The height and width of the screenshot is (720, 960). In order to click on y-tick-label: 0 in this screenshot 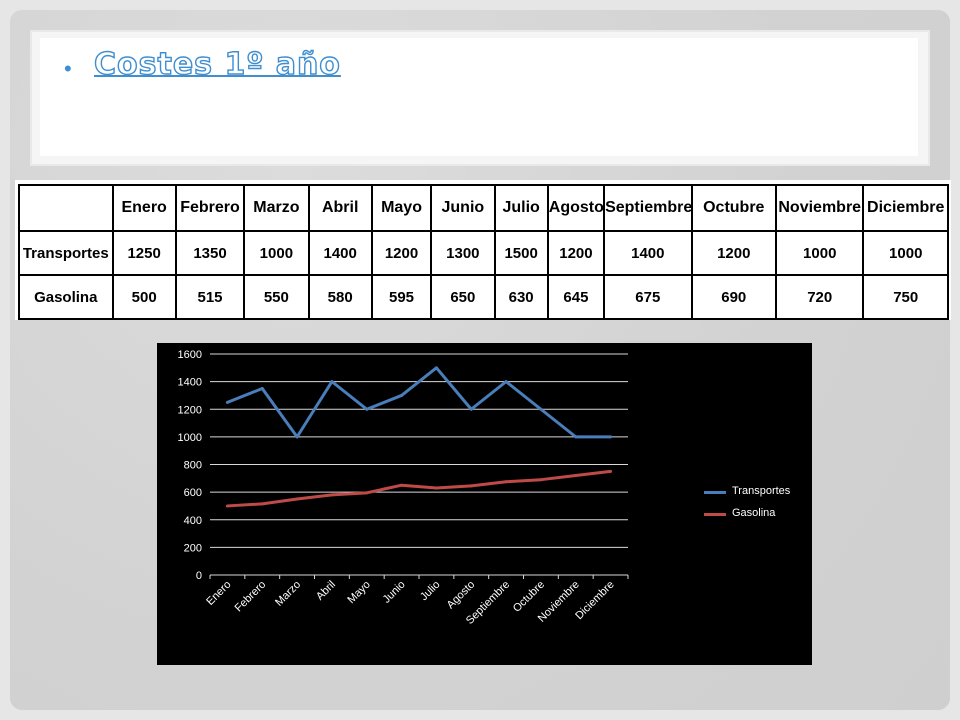, I will do `click(199, 576)`.